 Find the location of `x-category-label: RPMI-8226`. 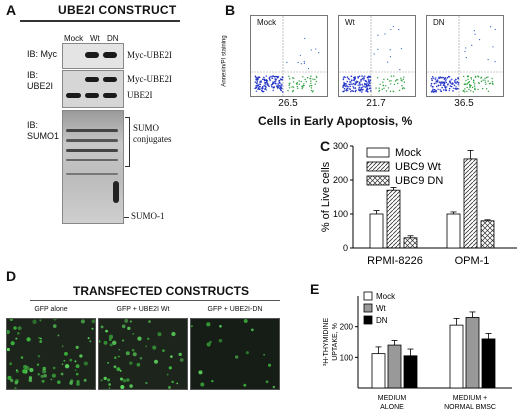

x-category-label: RPMI-8226 is located at coordinates (395, 261).